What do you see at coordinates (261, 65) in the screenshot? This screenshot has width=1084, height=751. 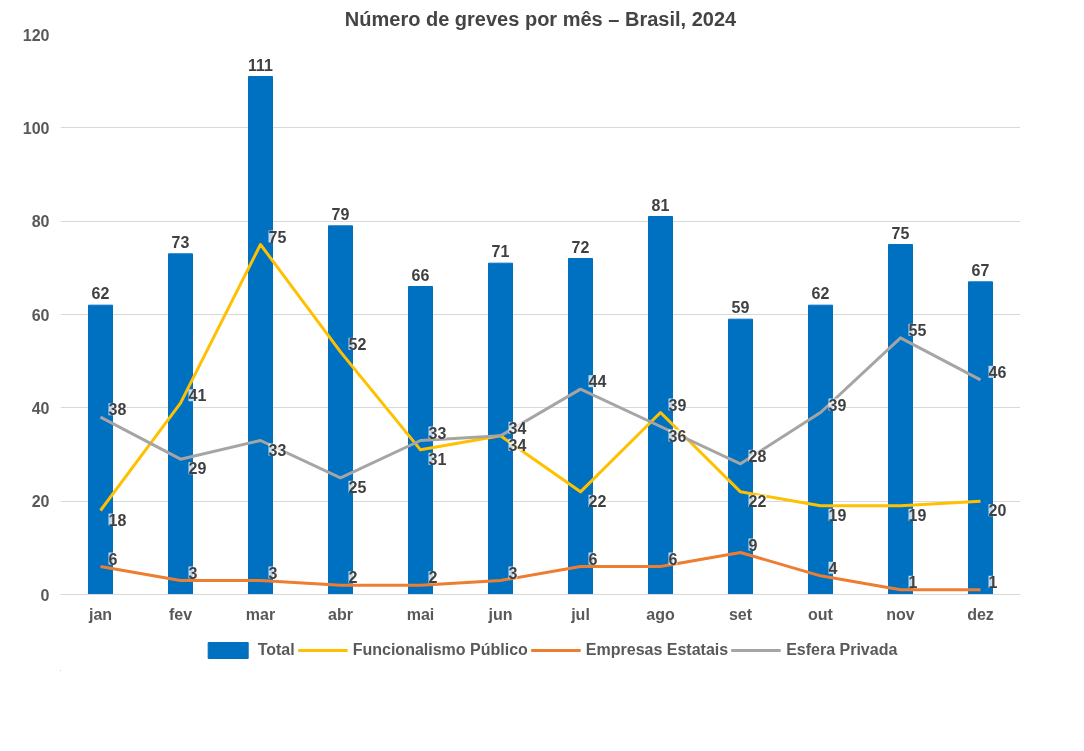 I see `data-label: 111` at bounding box center [261, 65].